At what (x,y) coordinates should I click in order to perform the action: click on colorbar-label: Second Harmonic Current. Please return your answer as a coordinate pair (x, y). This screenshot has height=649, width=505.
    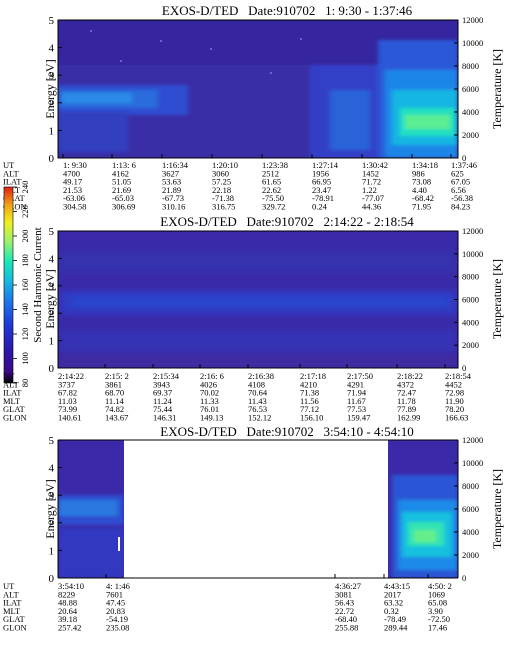
    Looking at the image, I should click on (38, 284).